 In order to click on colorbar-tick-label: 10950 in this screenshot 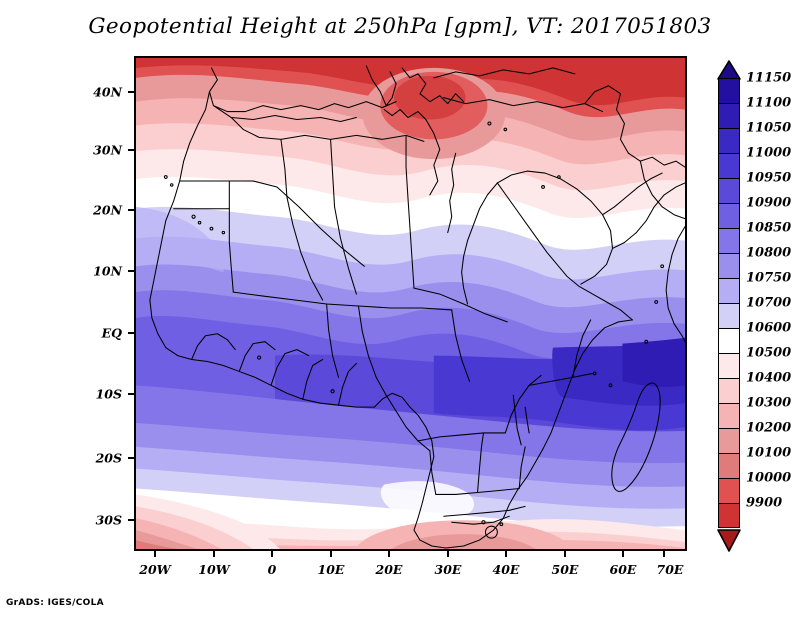, I will do `click(769, 178)`.